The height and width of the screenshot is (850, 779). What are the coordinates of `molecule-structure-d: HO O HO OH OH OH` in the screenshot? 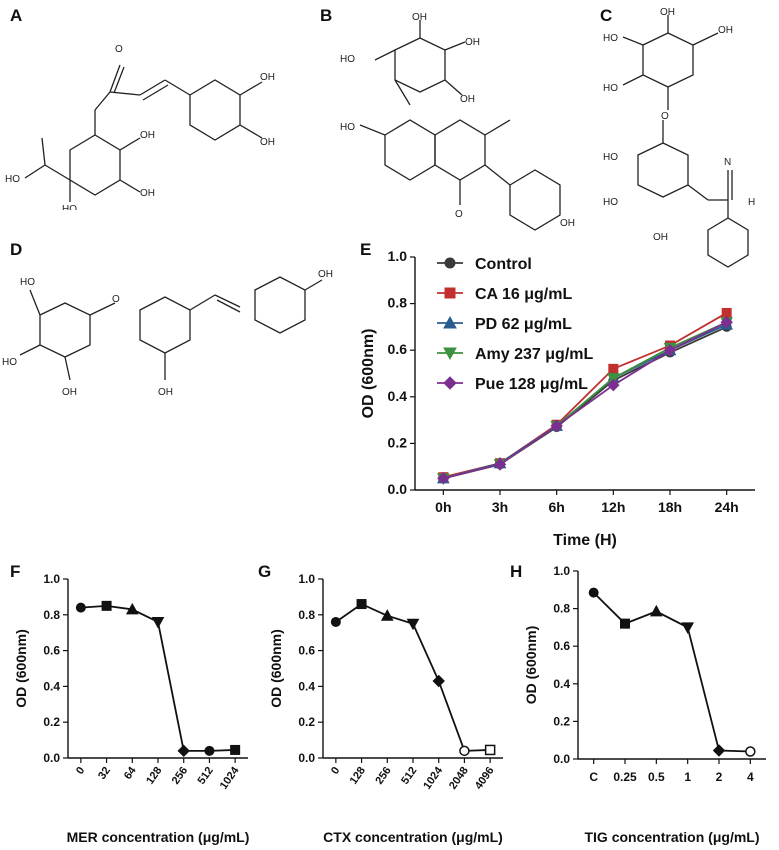 It's located at (167, 333).